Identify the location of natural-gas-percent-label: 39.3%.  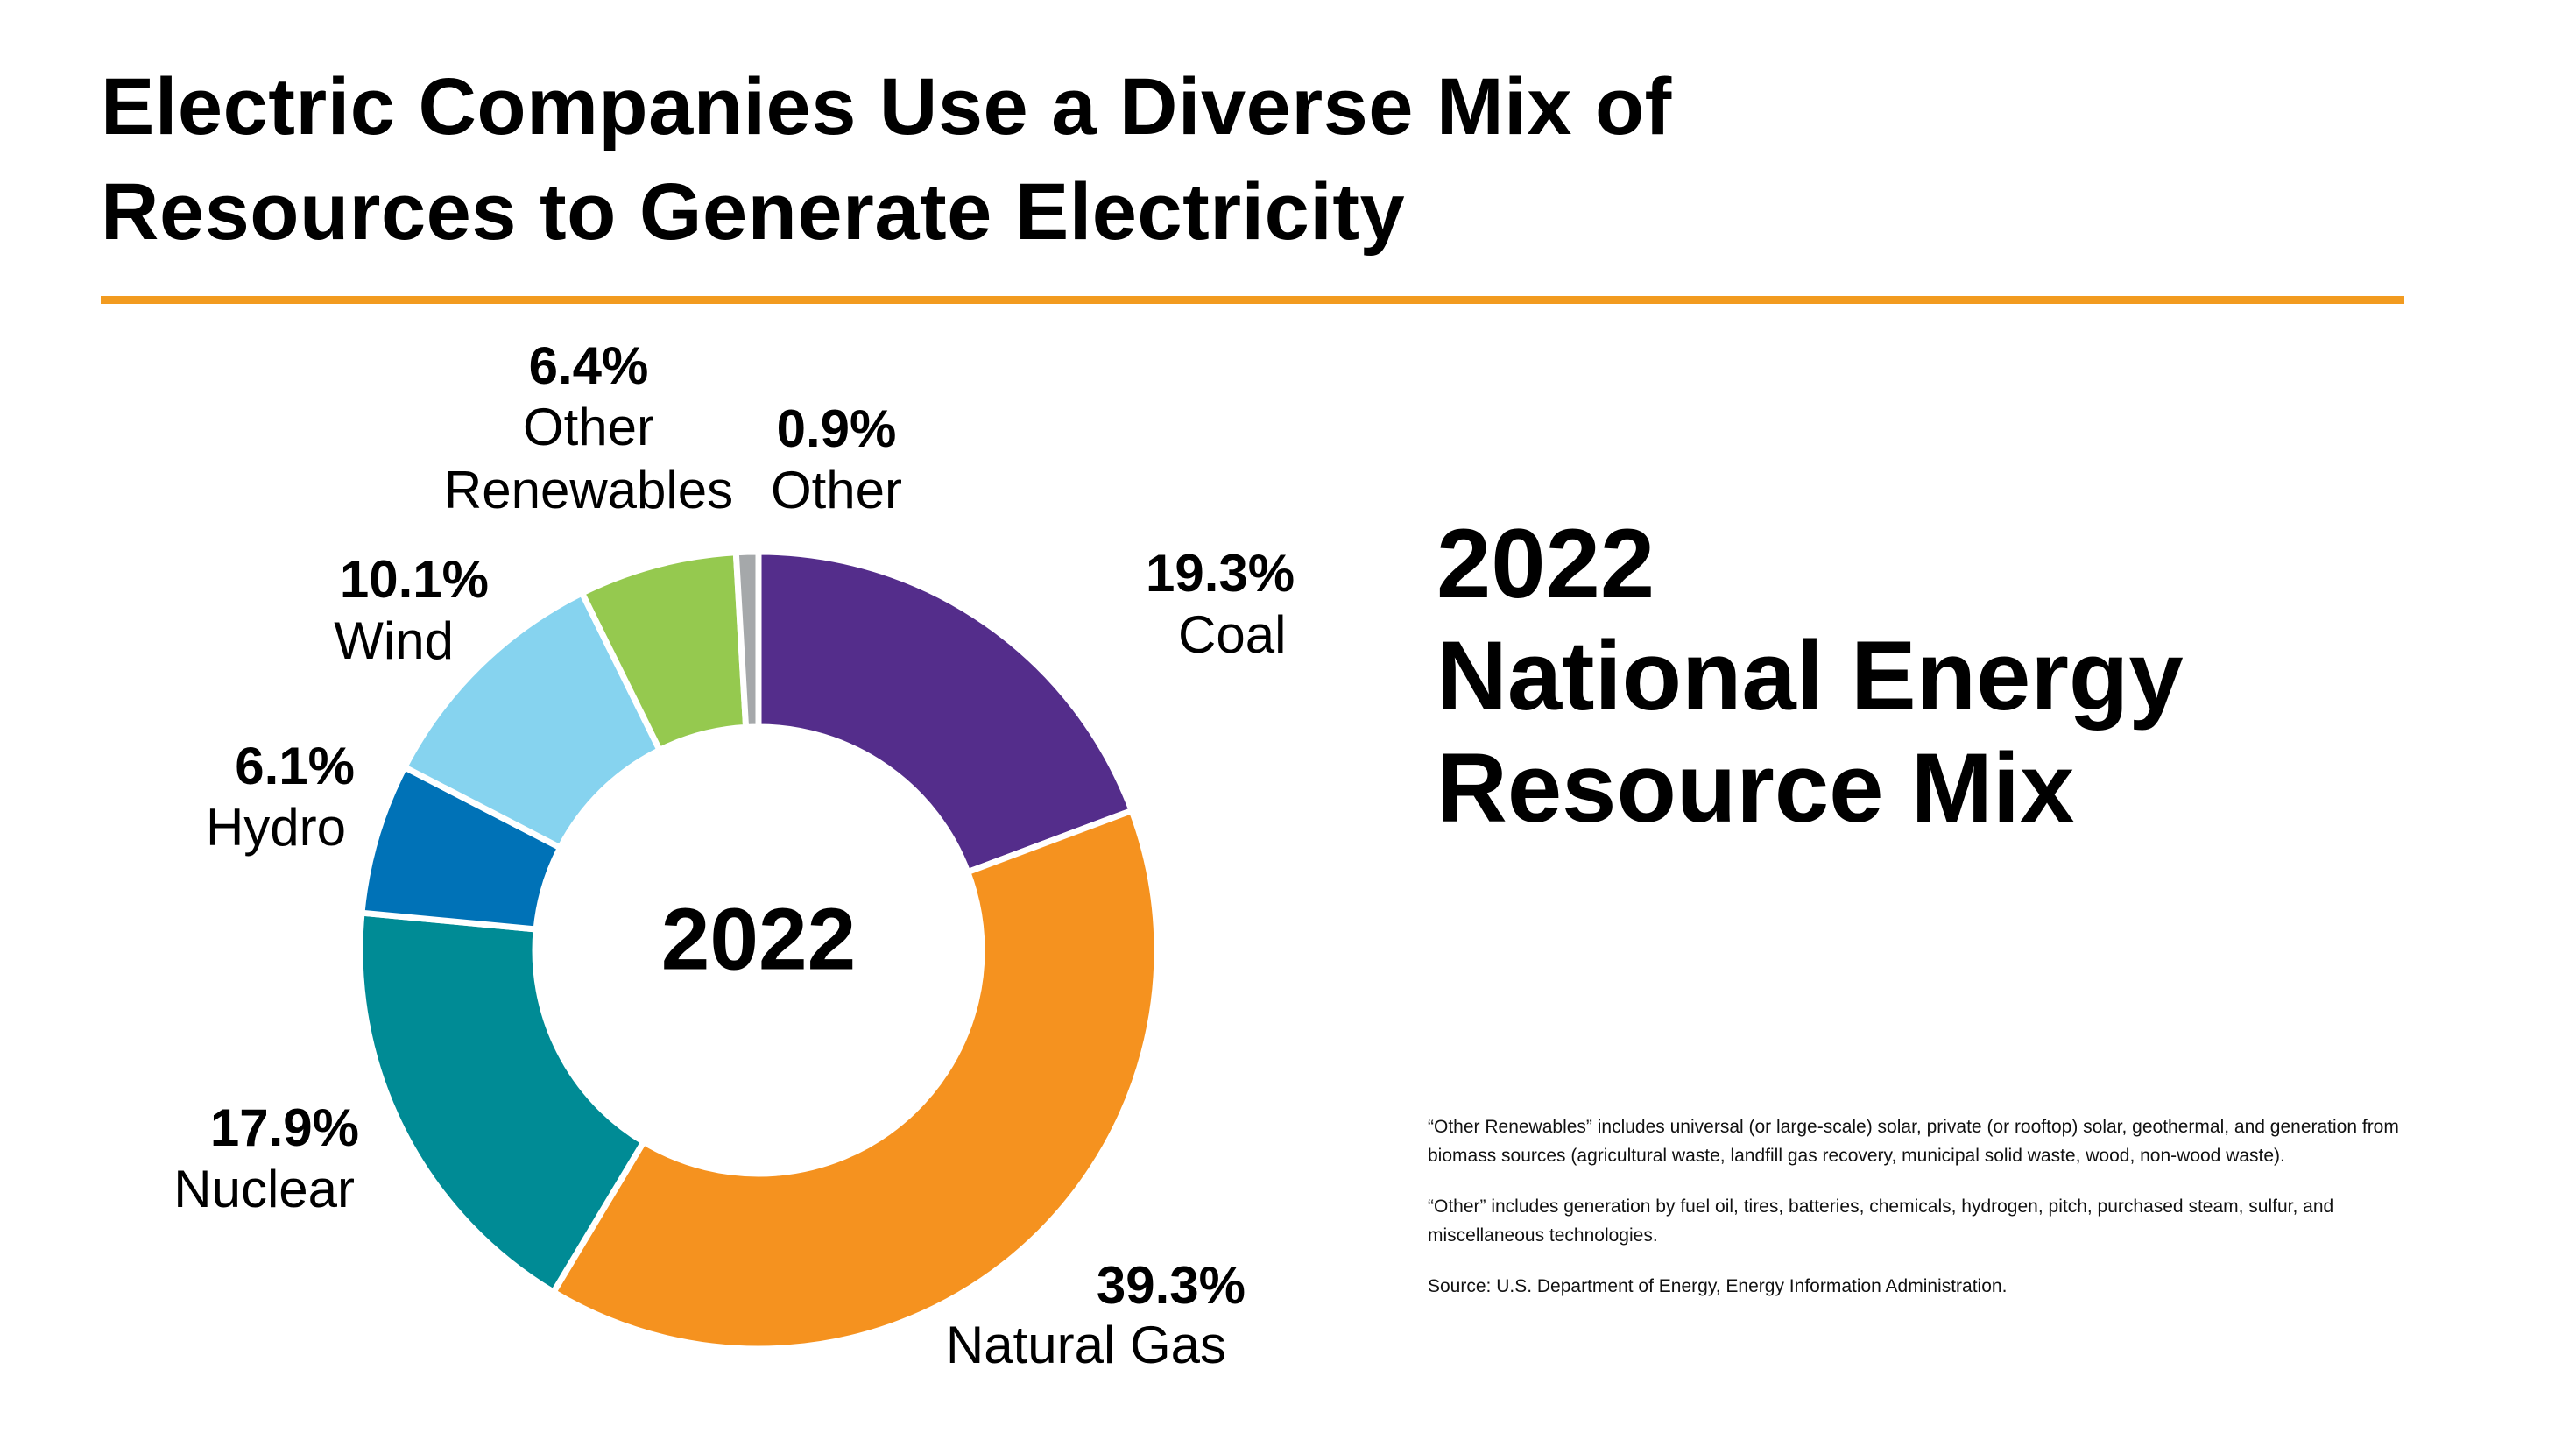
(1171, 1285).